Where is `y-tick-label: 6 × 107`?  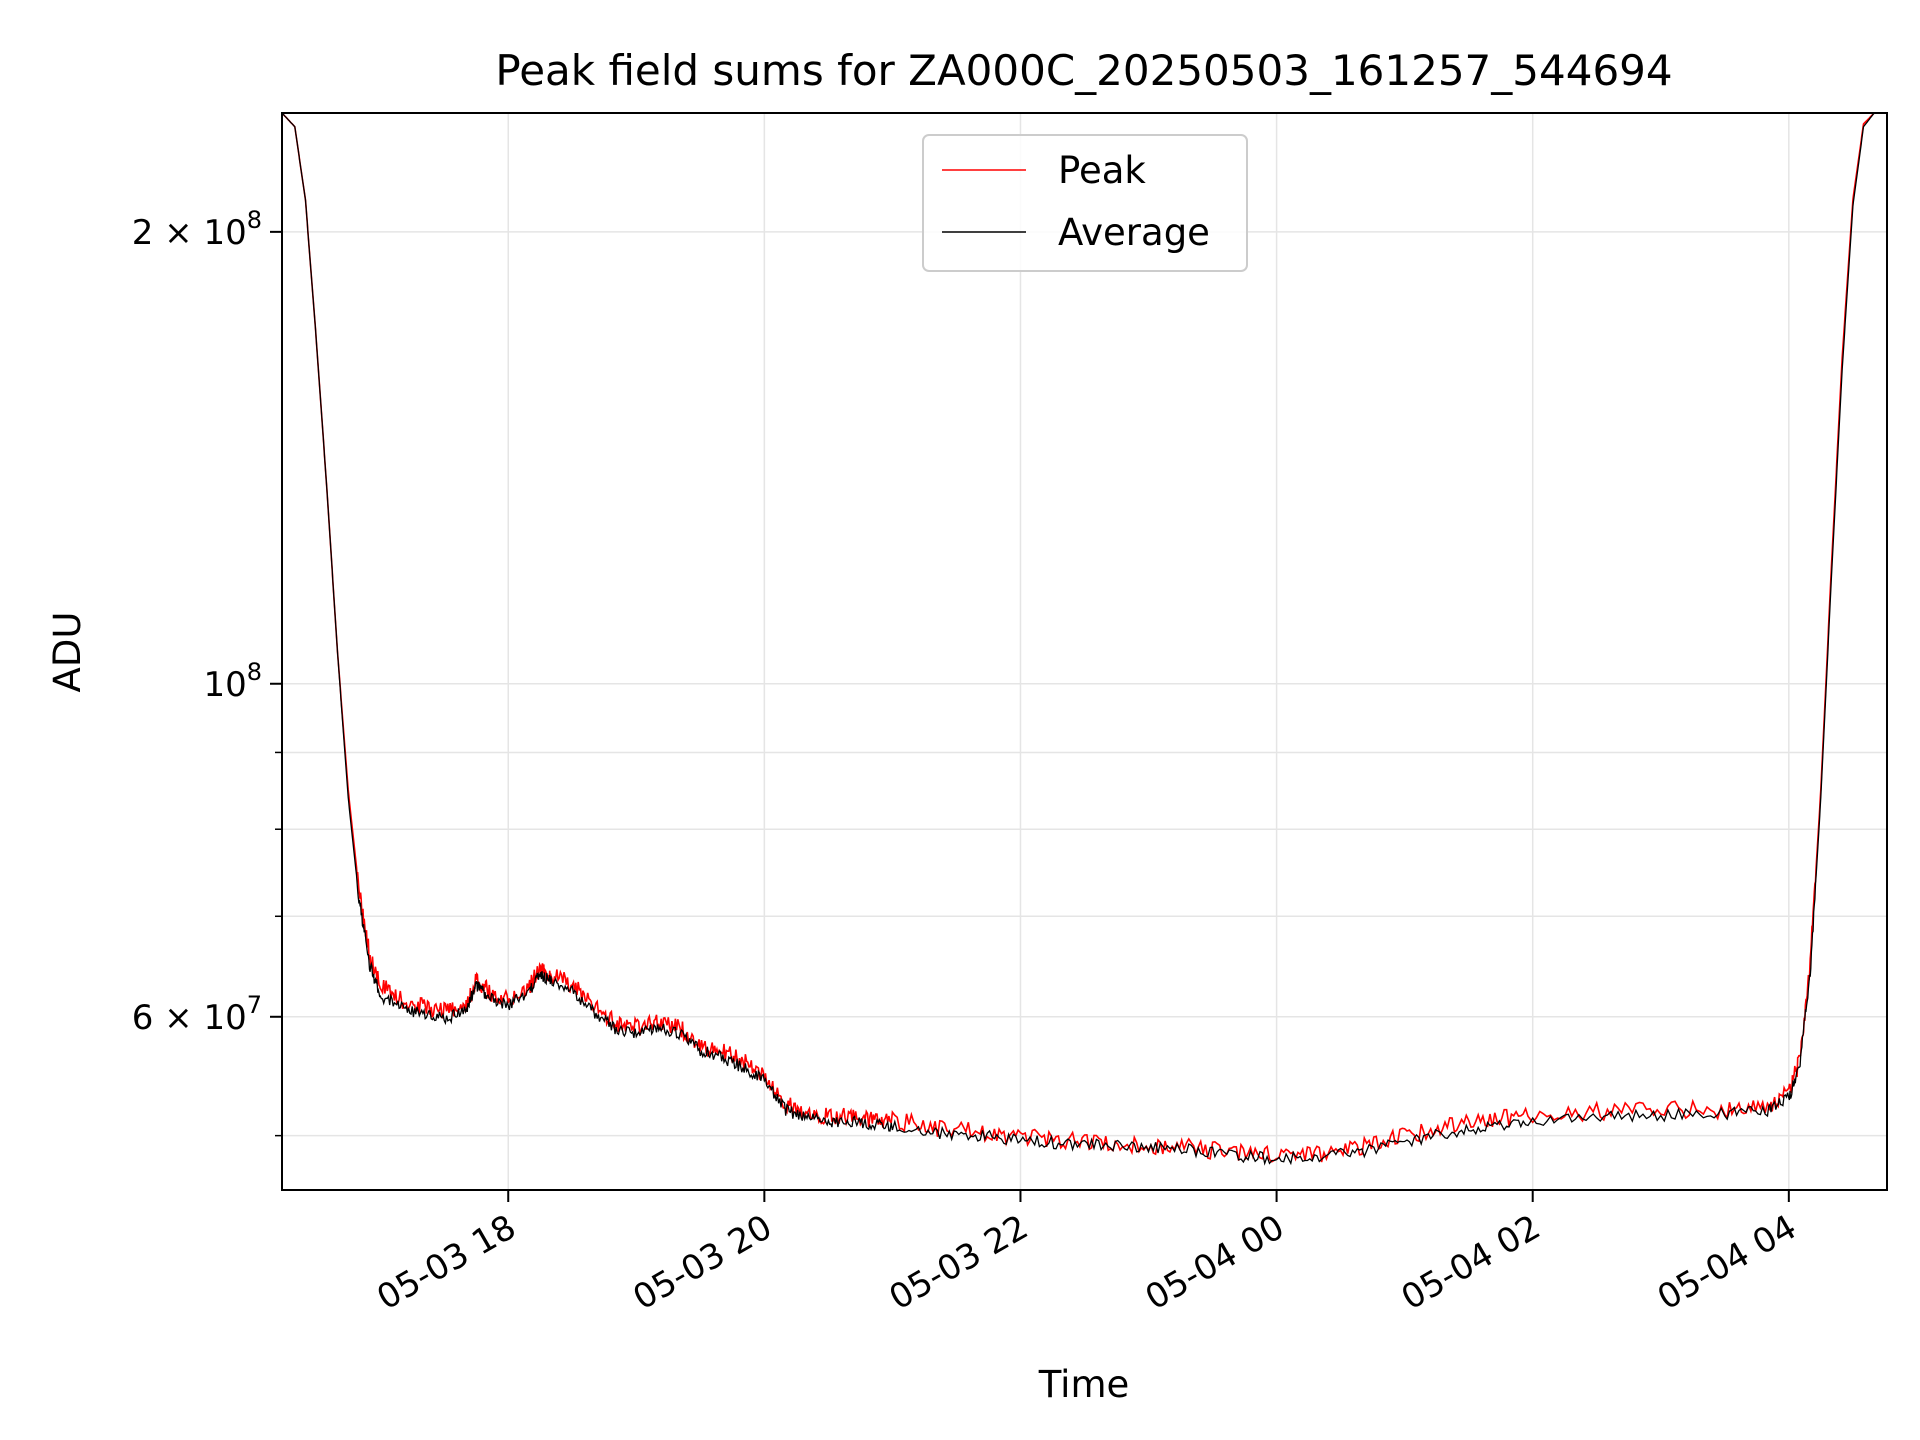
y-tick-label: 6 × 107 is located at coordinates (197, 1014).